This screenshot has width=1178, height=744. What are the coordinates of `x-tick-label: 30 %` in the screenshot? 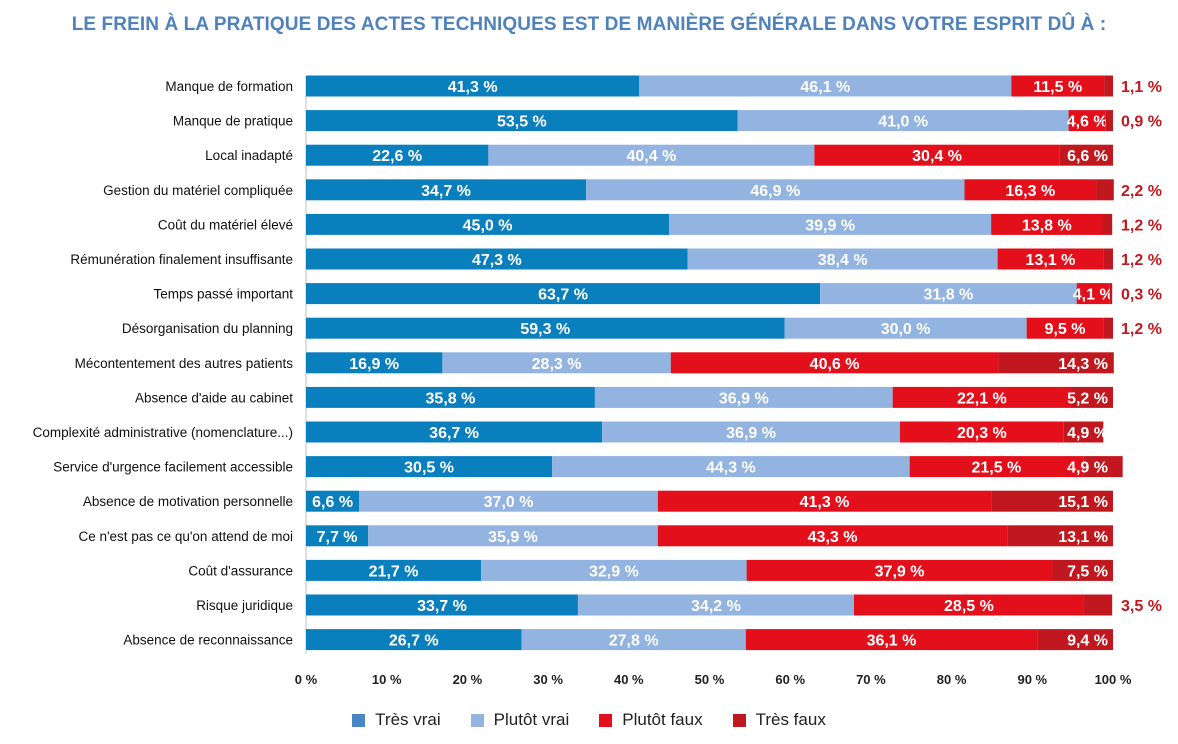 It's located at (548, 679).